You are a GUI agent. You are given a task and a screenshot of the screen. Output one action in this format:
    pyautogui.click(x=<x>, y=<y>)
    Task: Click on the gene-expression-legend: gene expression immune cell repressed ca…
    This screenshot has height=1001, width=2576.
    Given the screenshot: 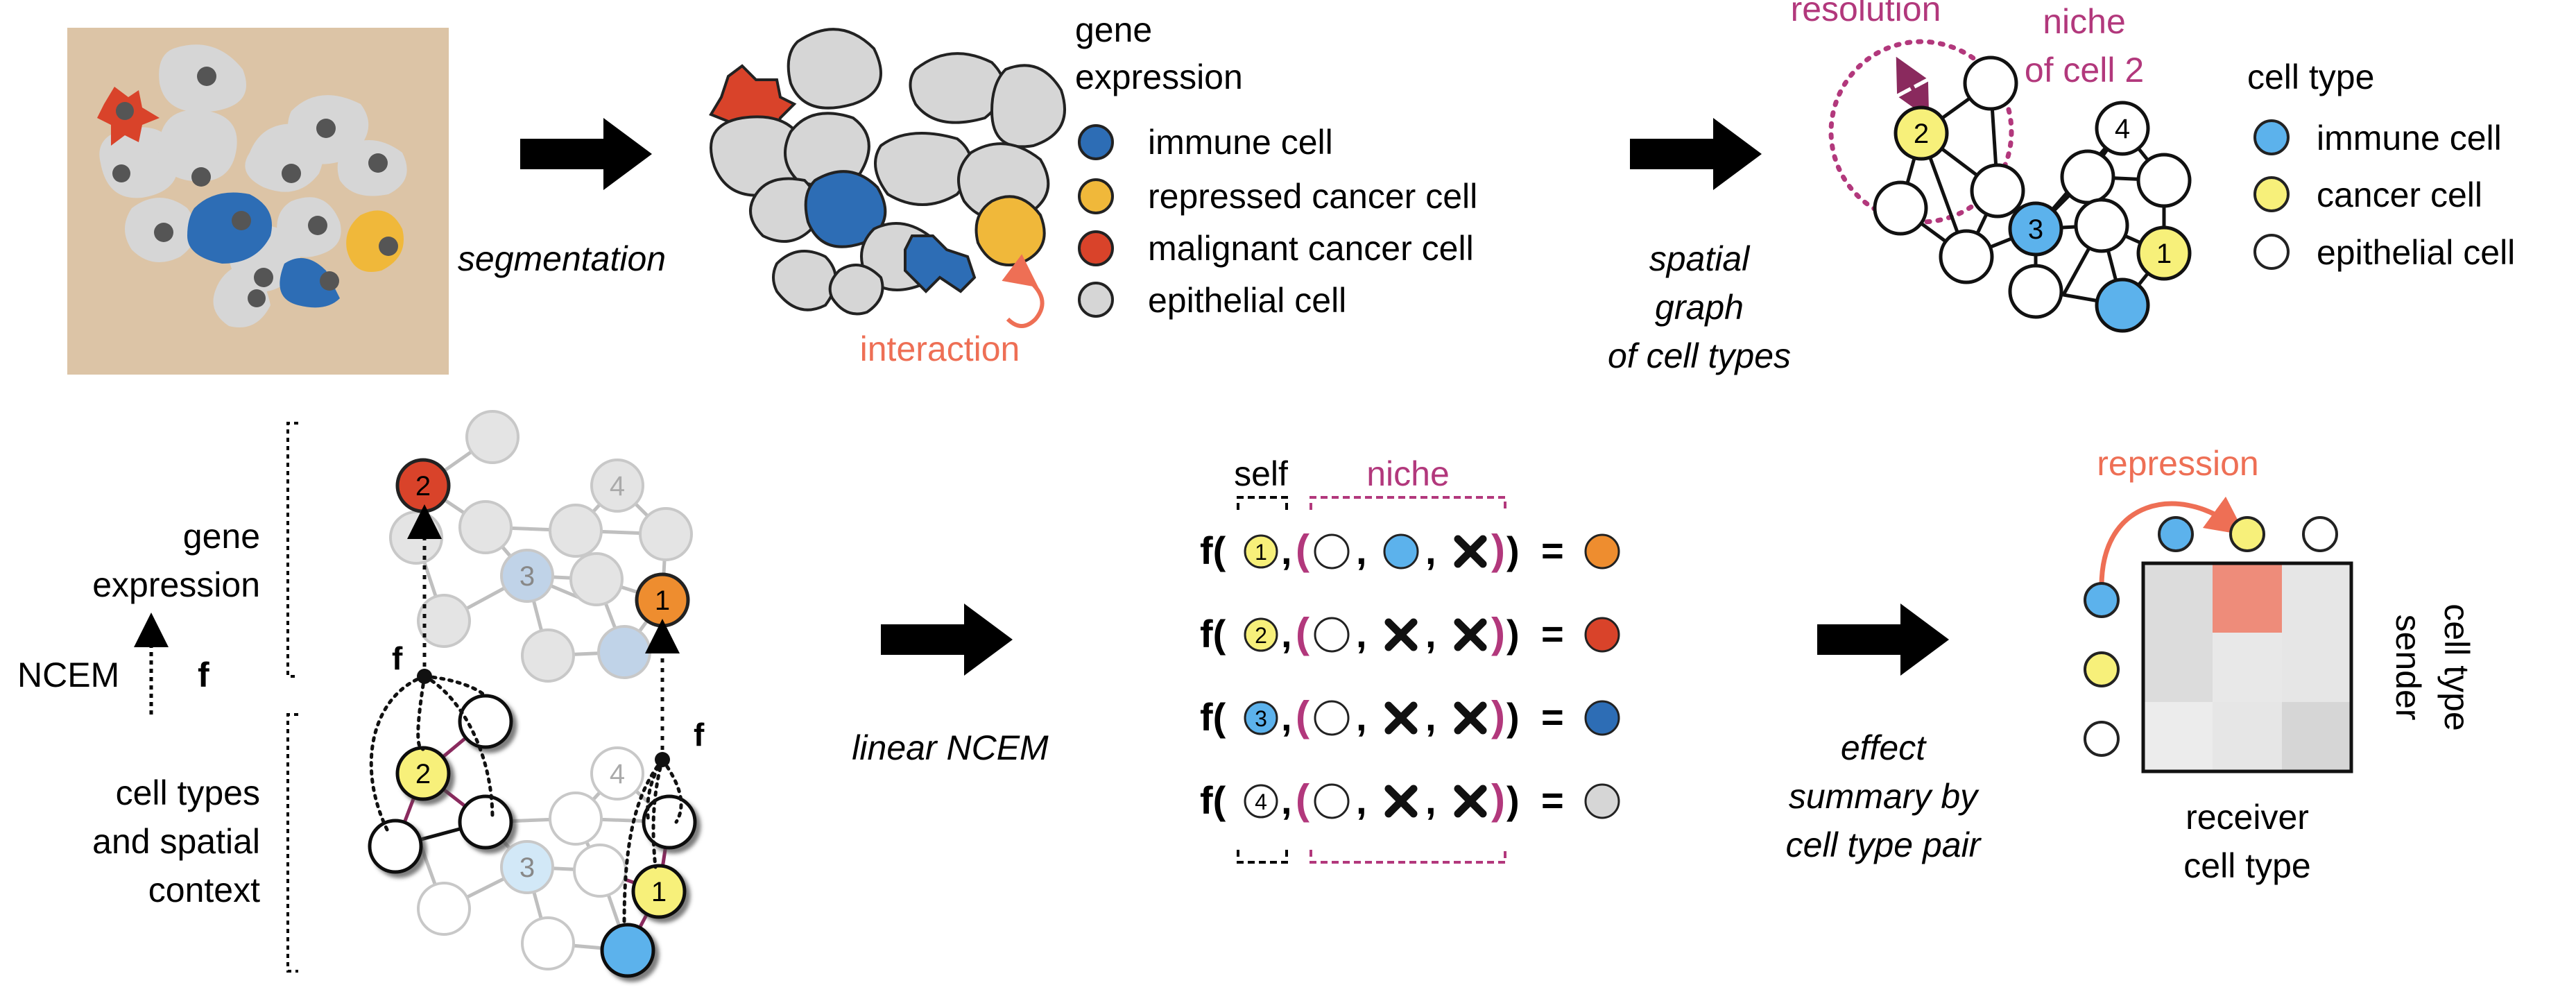 What is the action you would take?
    pyautogui.click(x=1276, y=165)
    